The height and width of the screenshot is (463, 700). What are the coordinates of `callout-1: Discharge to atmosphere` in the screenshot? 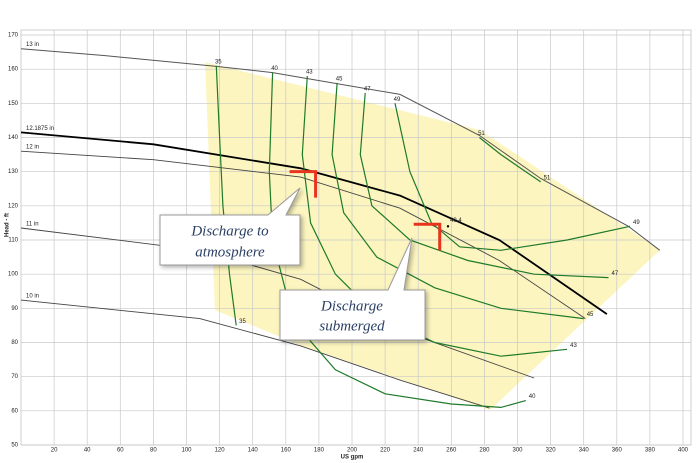 It's located at (230, 226).